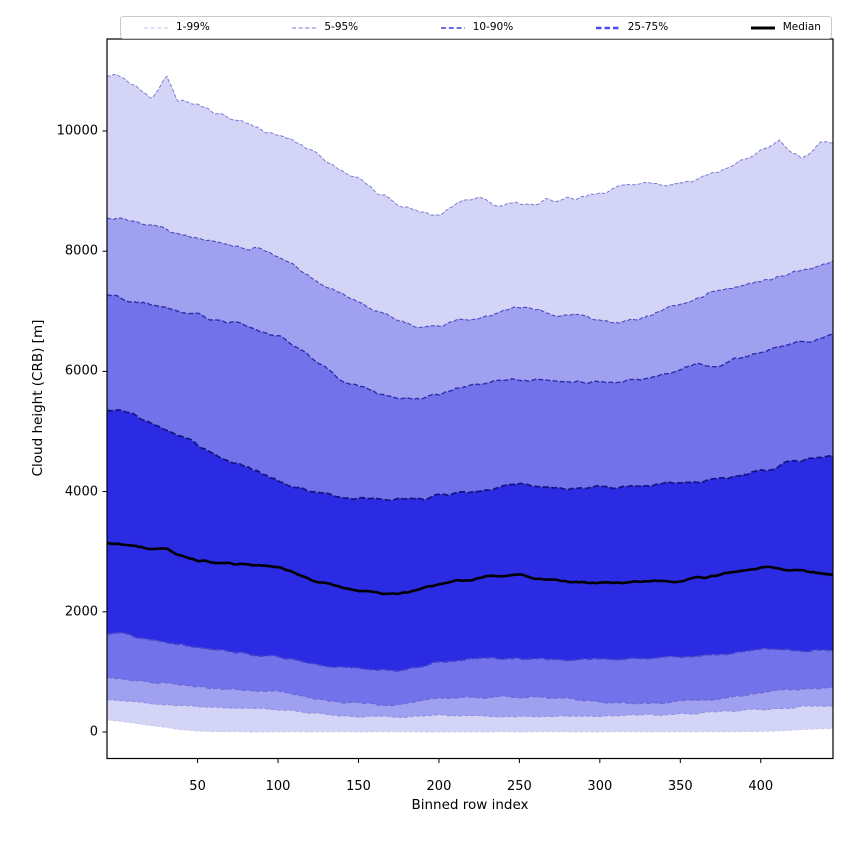  What do you see at coordinates (470, 144) in the screenshot?
I see `percentile-line-upper-1-99%` at bounding box center [470, 144].